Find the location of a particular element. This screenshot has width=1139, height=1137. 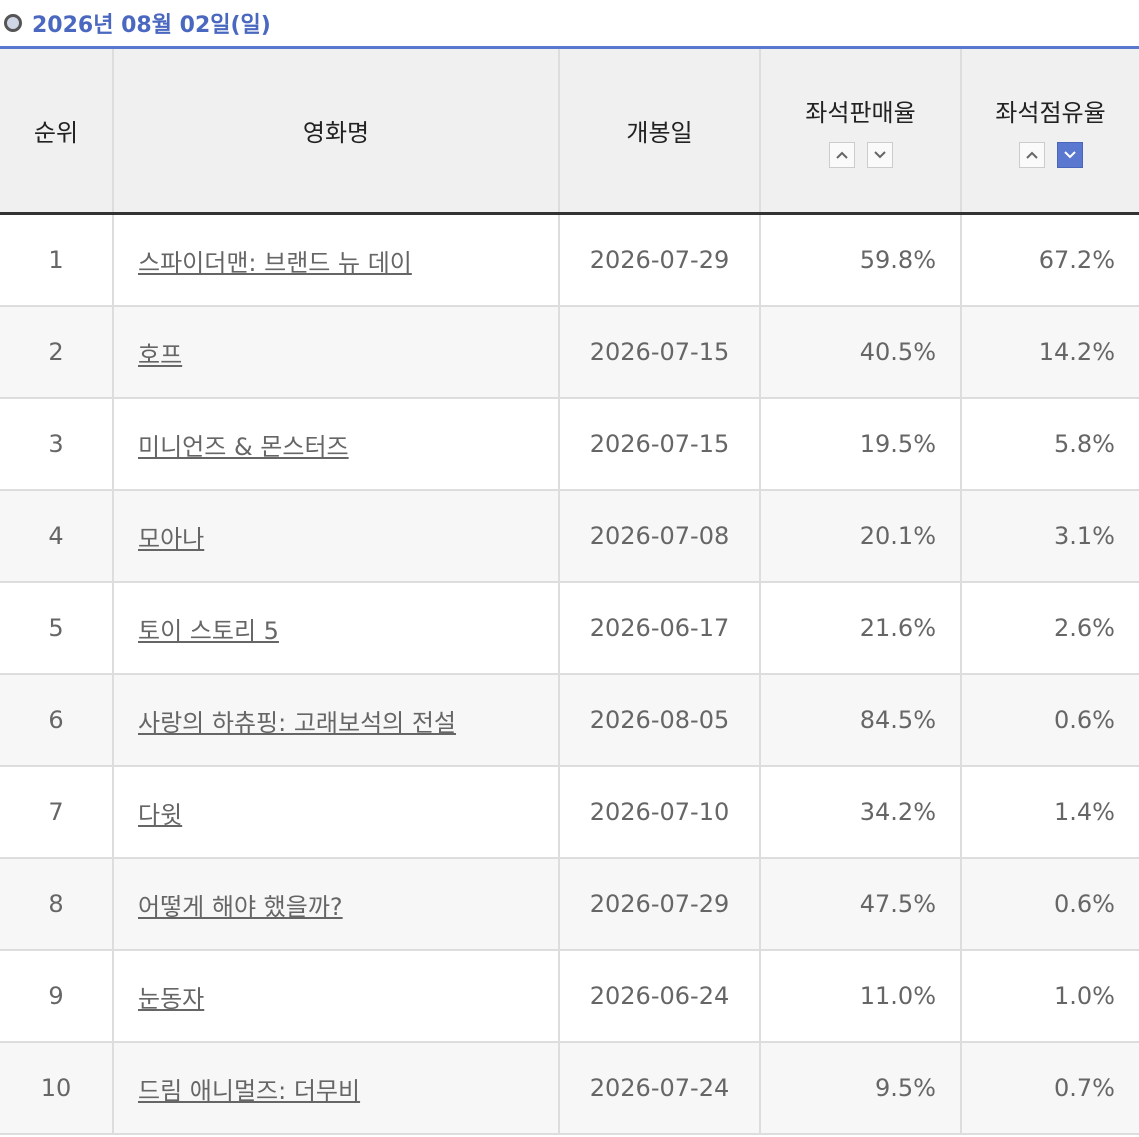

seat-share-cell: 1.0% is located at coordinates (1049, 996).